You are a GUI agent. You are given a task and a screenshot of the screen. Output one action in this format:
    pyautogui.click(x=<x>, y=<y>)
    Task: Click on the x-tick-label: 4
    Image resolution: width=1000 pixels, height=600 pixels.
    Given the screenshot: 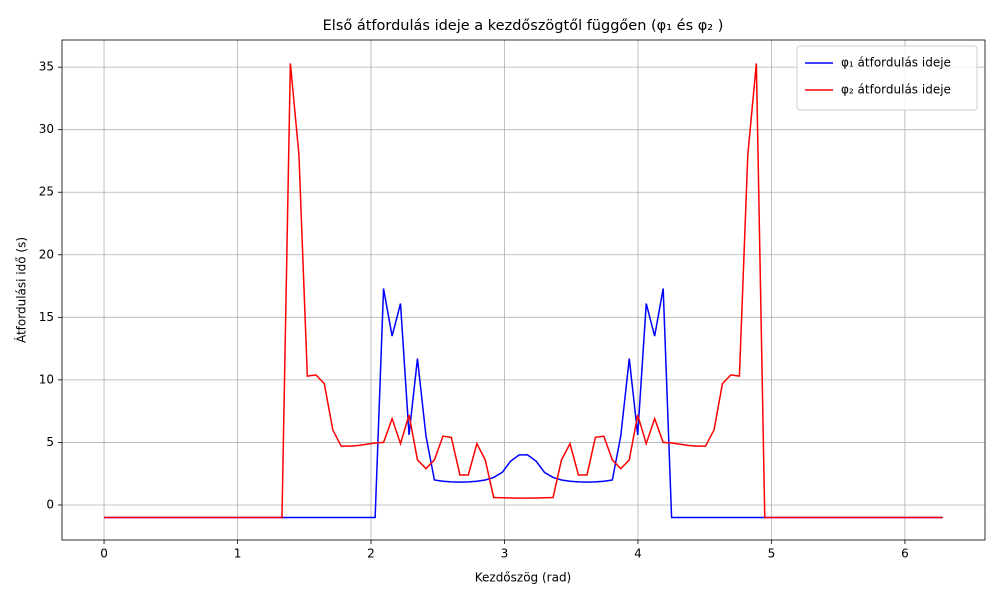 What is the action you would take?
    pyautogui.click(x=638, y=554)
    